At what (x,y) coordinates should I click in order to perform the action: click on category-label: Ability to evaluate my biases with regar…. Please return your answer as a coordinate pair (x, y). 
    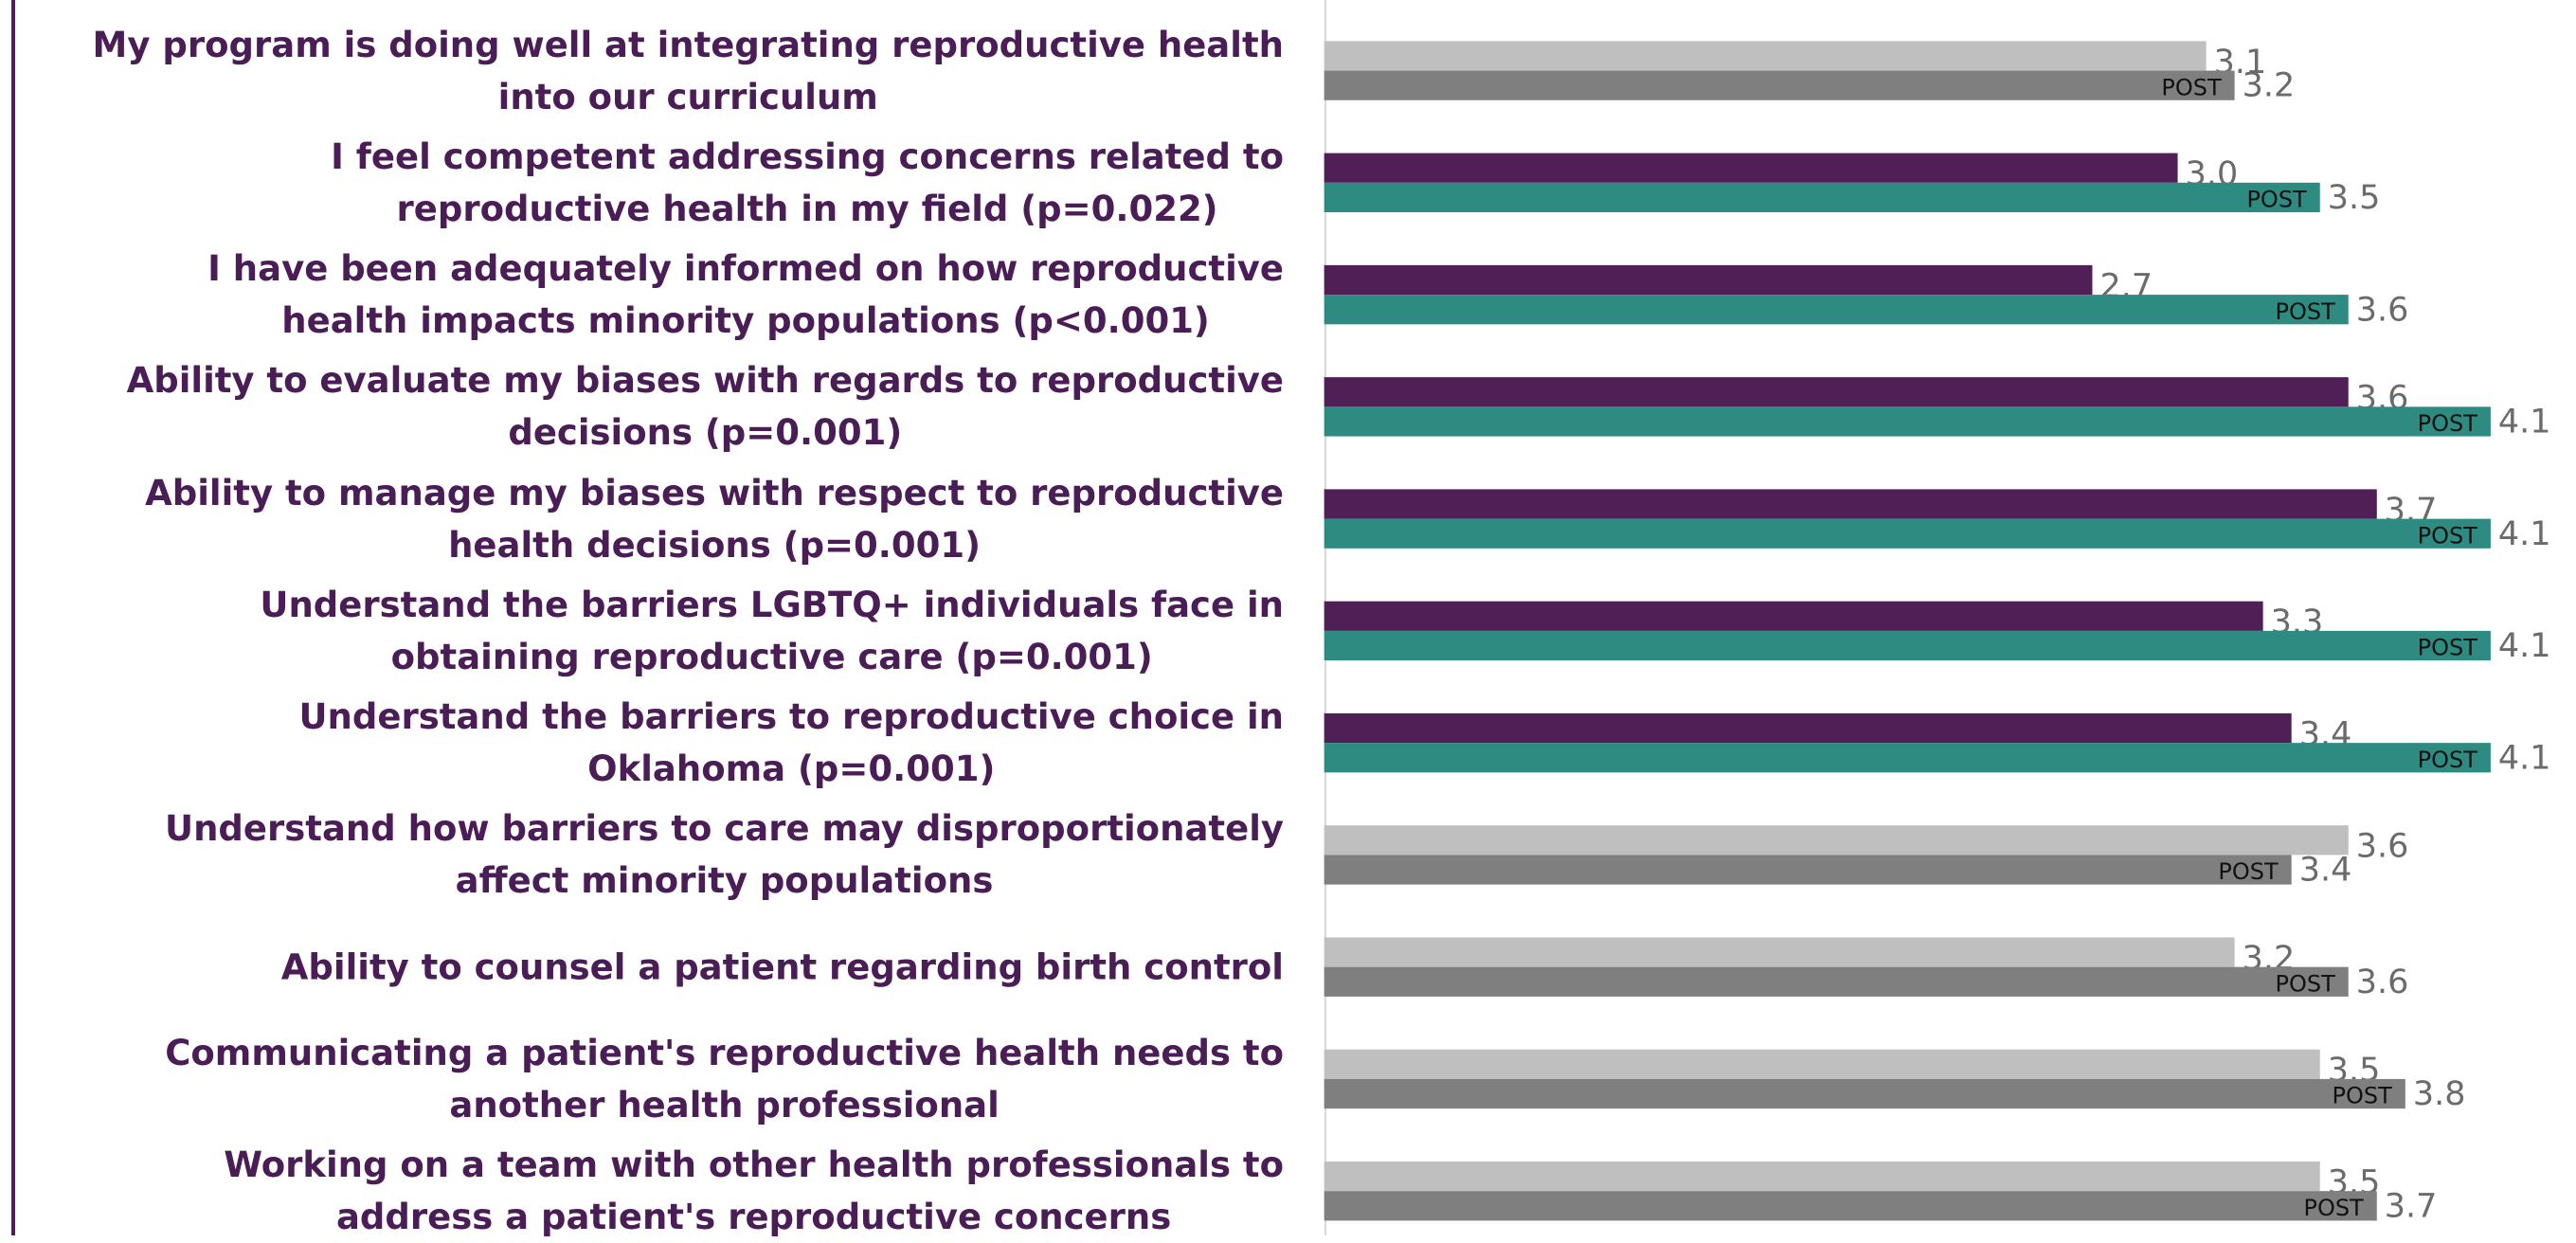
    Looking at the image, I should click on (705, 407).